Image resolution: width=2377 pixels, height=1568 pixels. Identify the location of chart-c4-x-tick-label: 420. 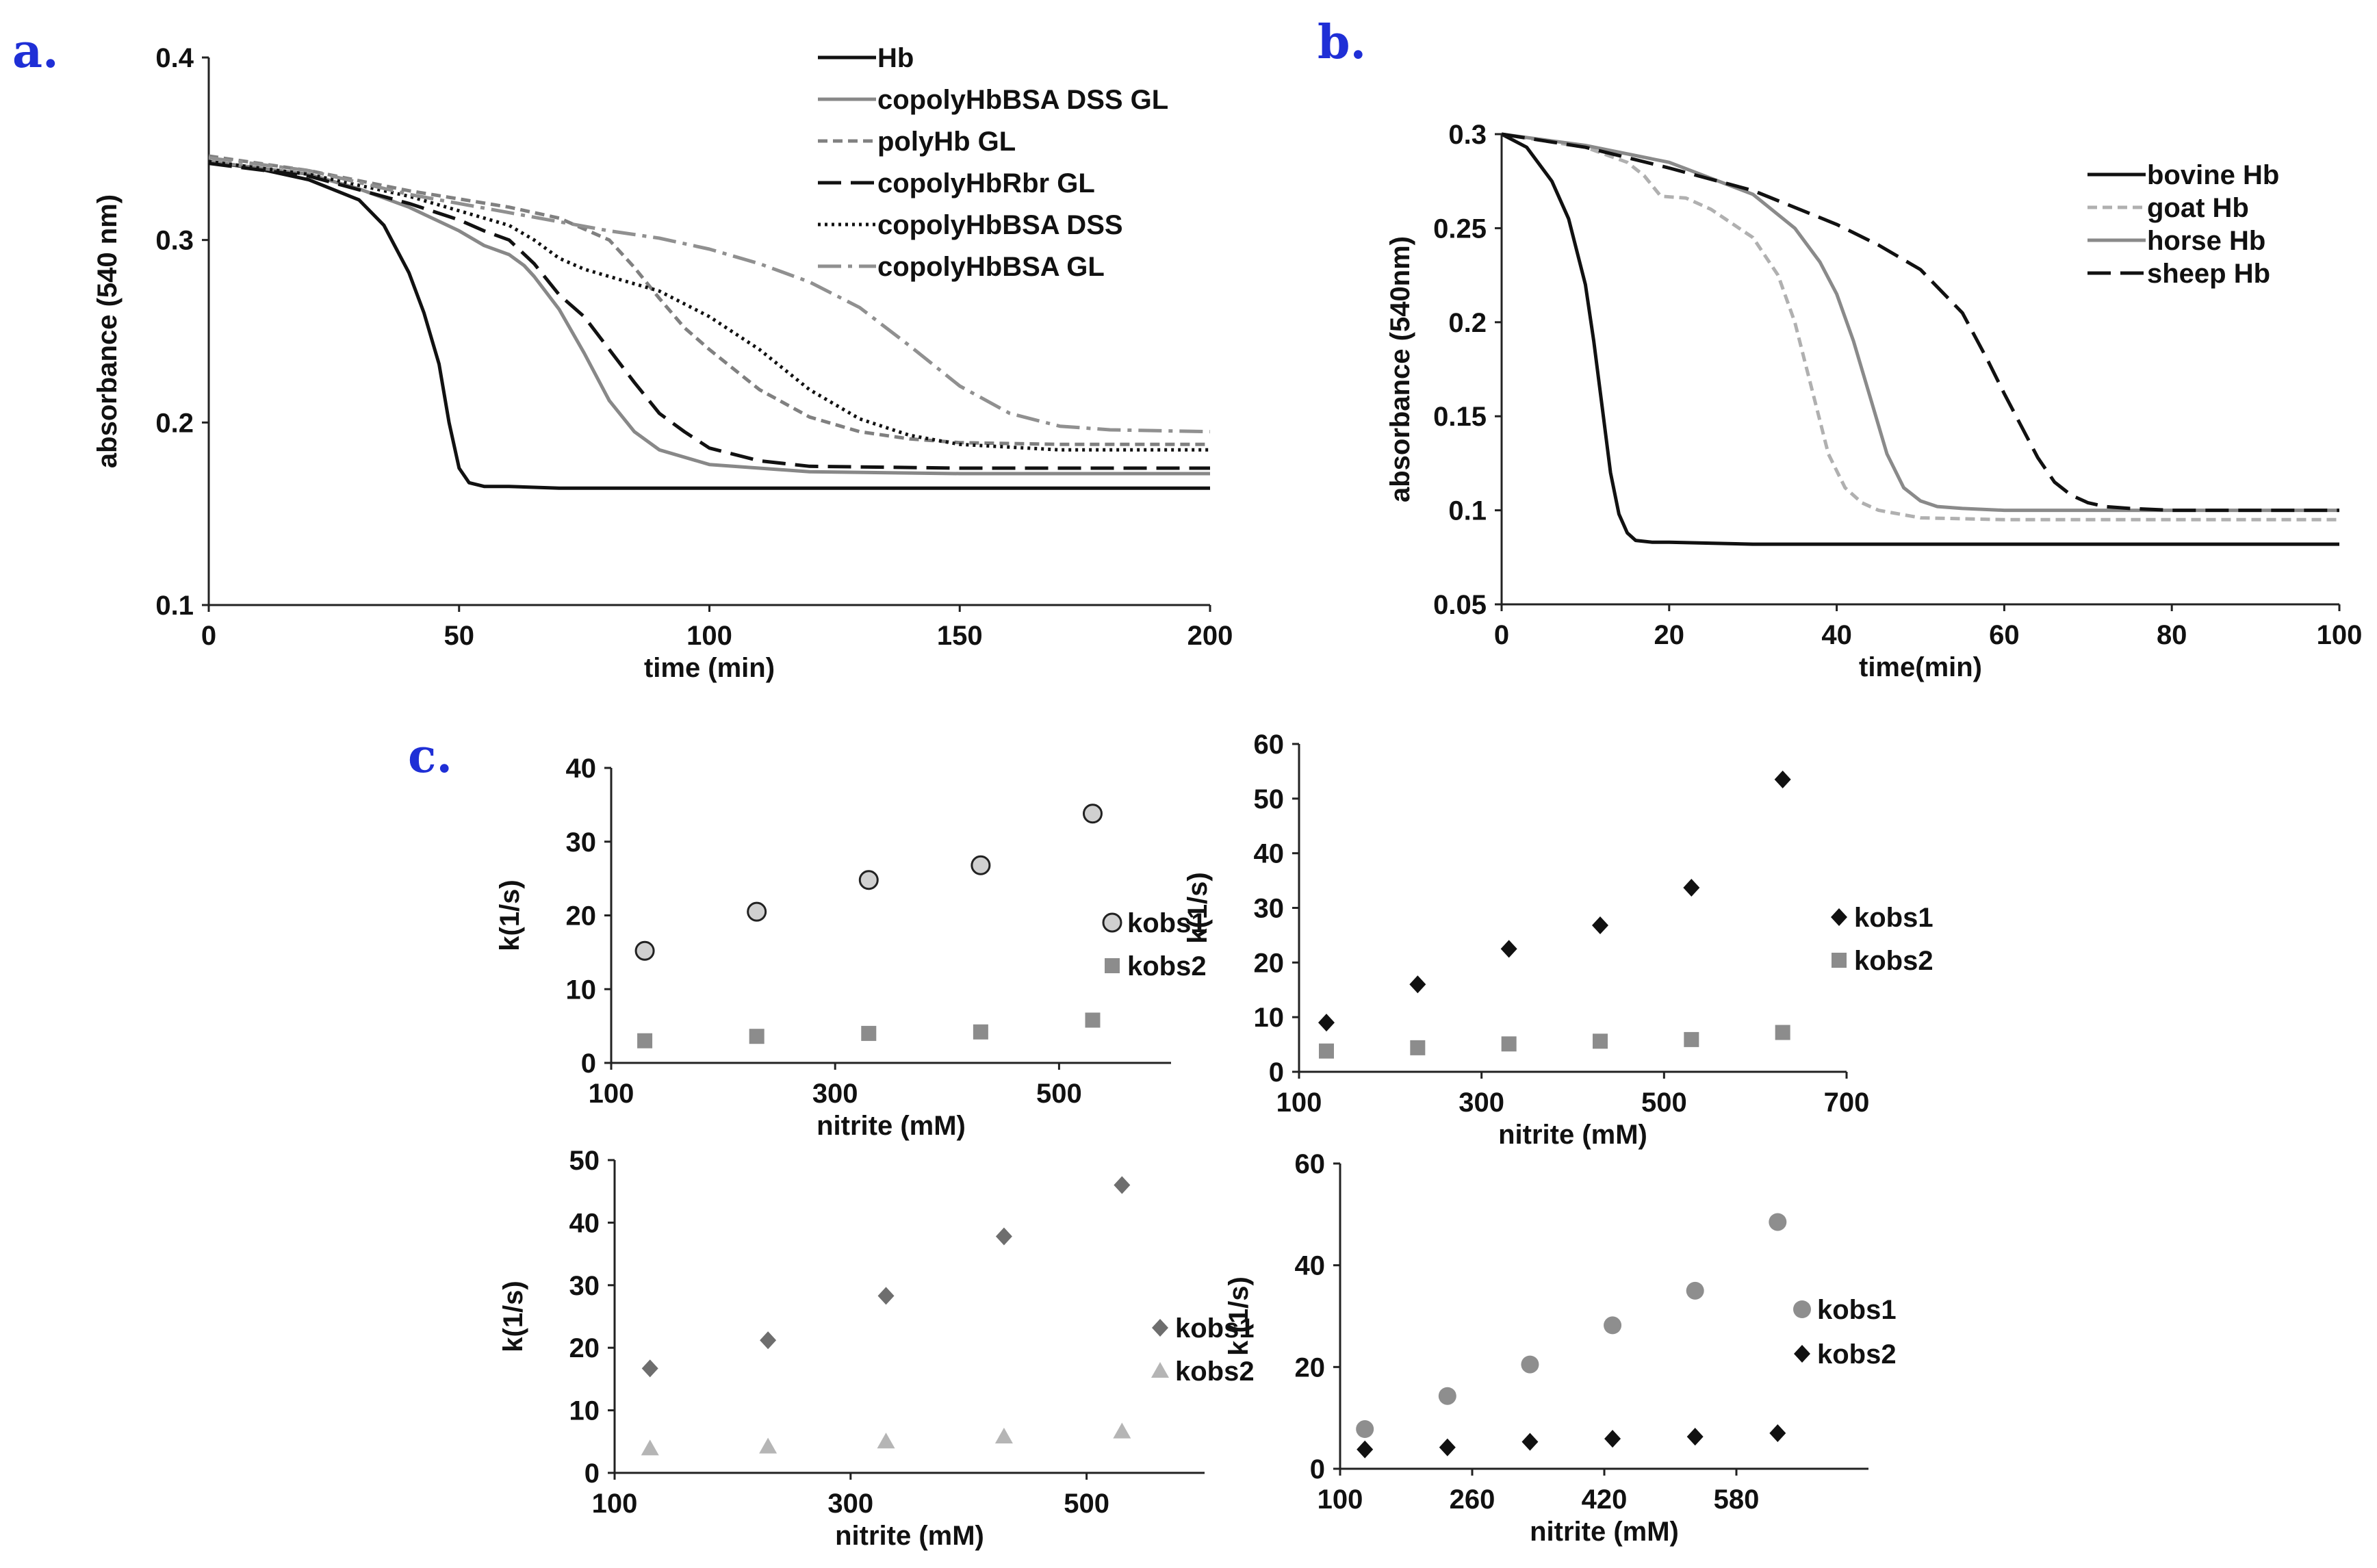
(1605, 1500).